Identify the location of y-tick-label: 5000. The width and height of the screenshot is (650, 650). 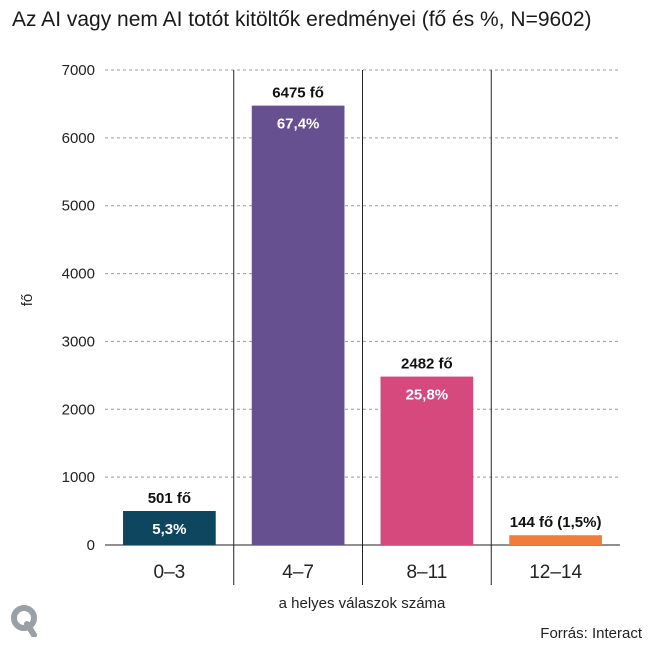
(78, 206).